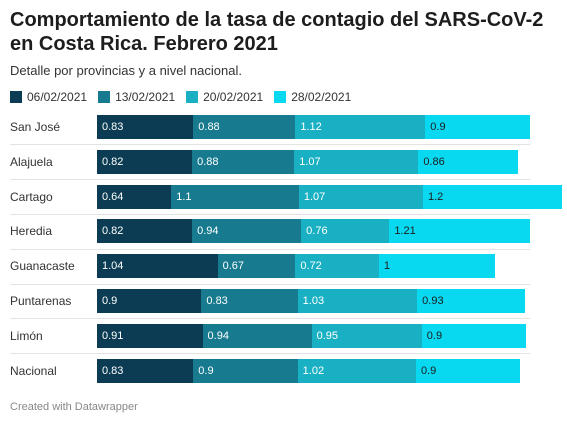 This screenshot has height=422, width=567. I want to click on legend-item: 28/02/2021, so click(312, 97).